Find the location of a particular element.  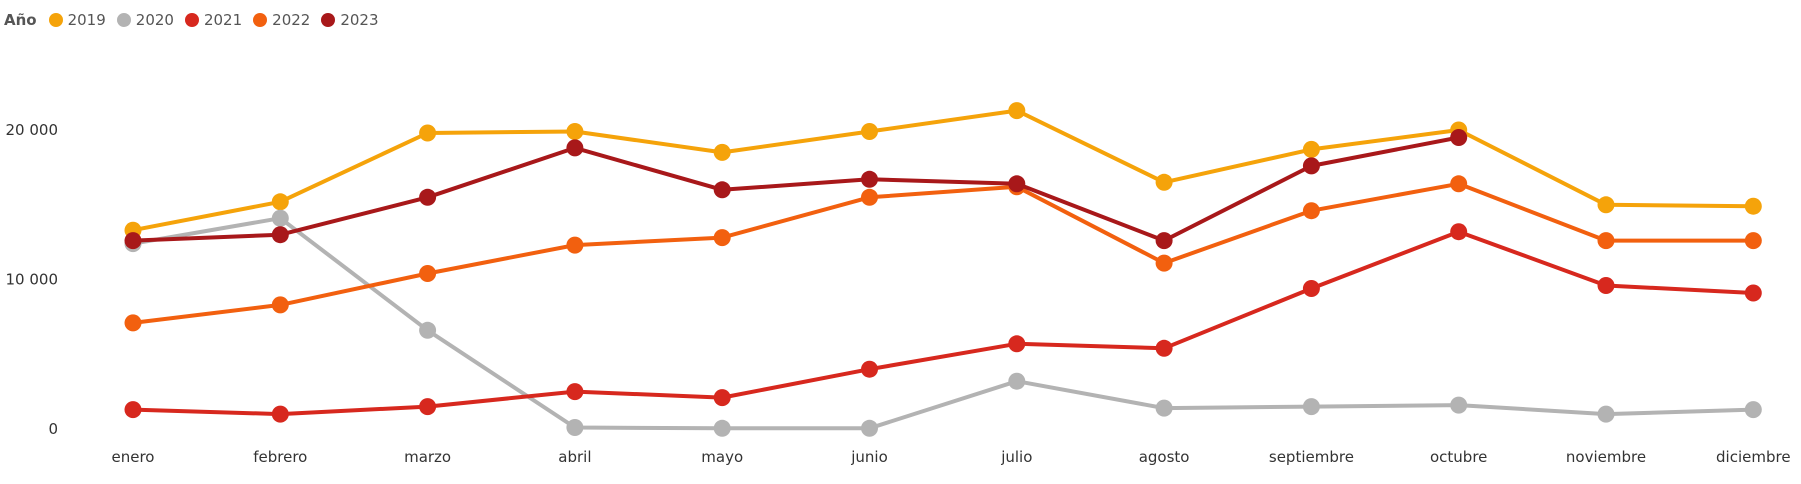

legend-marker-2022 is located at coordinates (260, 20).